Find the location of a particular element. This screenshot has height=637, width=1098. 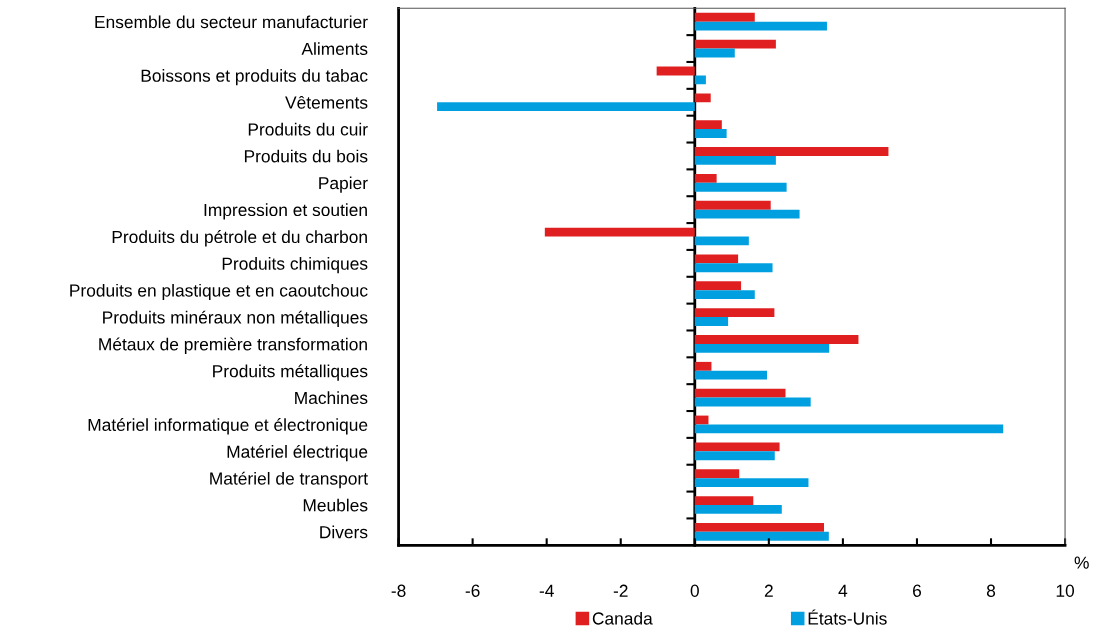

y-tick-label: Produits du pétrole et du charbon is located at coordinates (239, 238).